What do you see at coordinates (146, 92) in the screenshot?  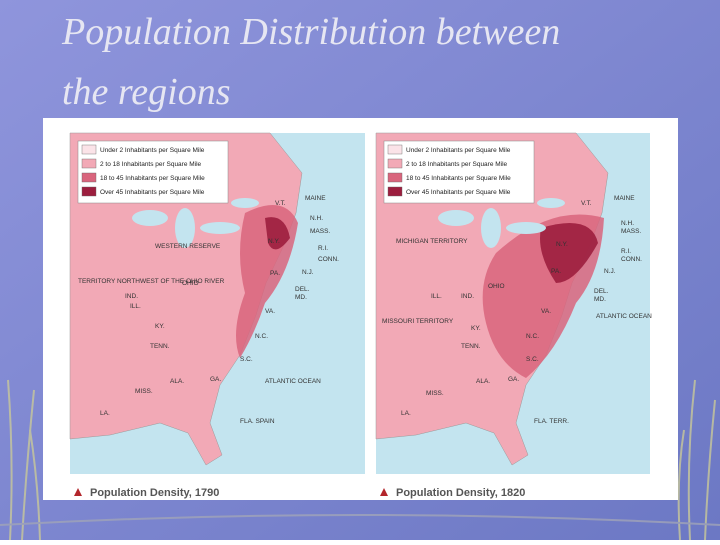 I see `title-line-2: the regions` at bounding box center [146, 92].